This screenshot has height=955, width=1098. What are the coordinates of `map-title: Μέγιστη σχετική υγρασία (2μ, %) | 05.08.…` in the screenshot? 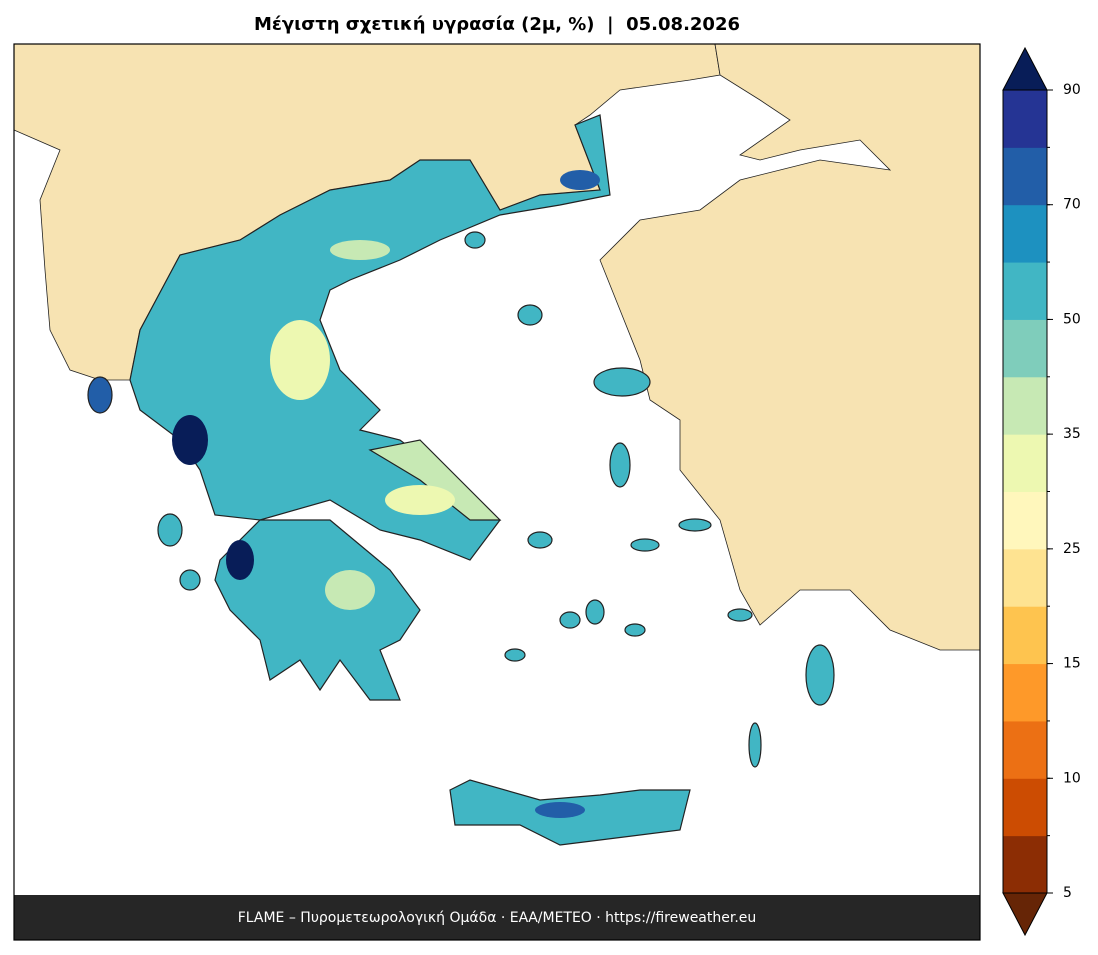 It's located at (497, 24).